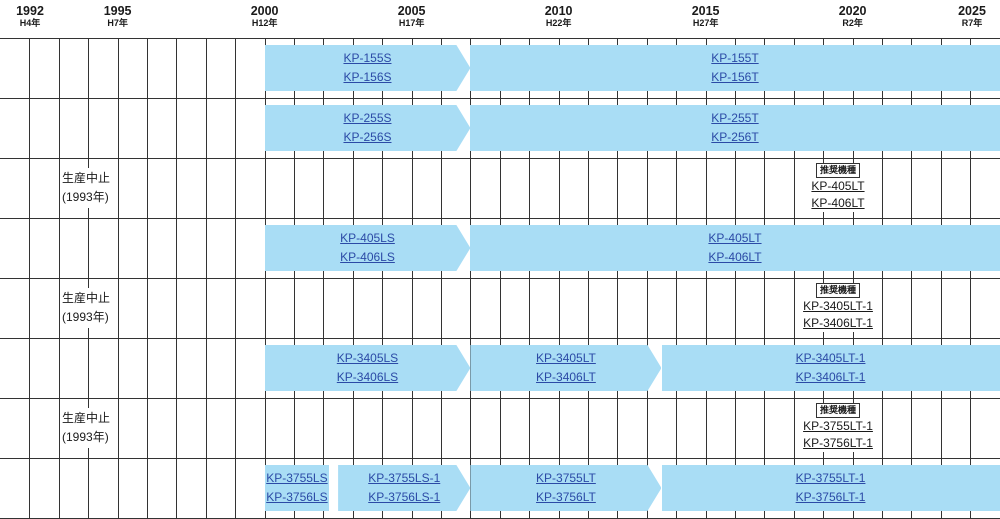 The height and width of the screenshot is (519, 1000). I want to click on model-link: KP-3755LS, so click(297, 478).